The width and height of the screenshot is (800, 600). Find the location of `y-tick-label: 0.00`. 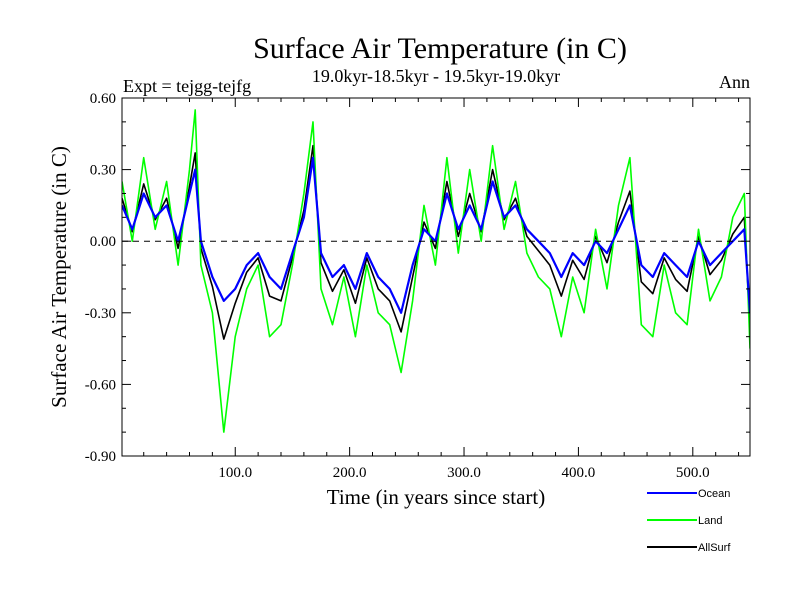

y-tick-label: 0.00 is located at coordinates (103, 242).